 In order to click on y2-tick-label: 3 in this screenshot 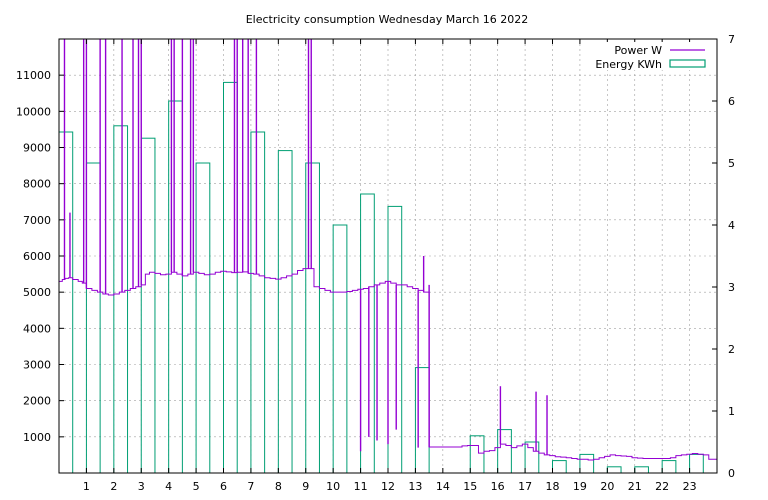, I will do `click(731, 287)`.